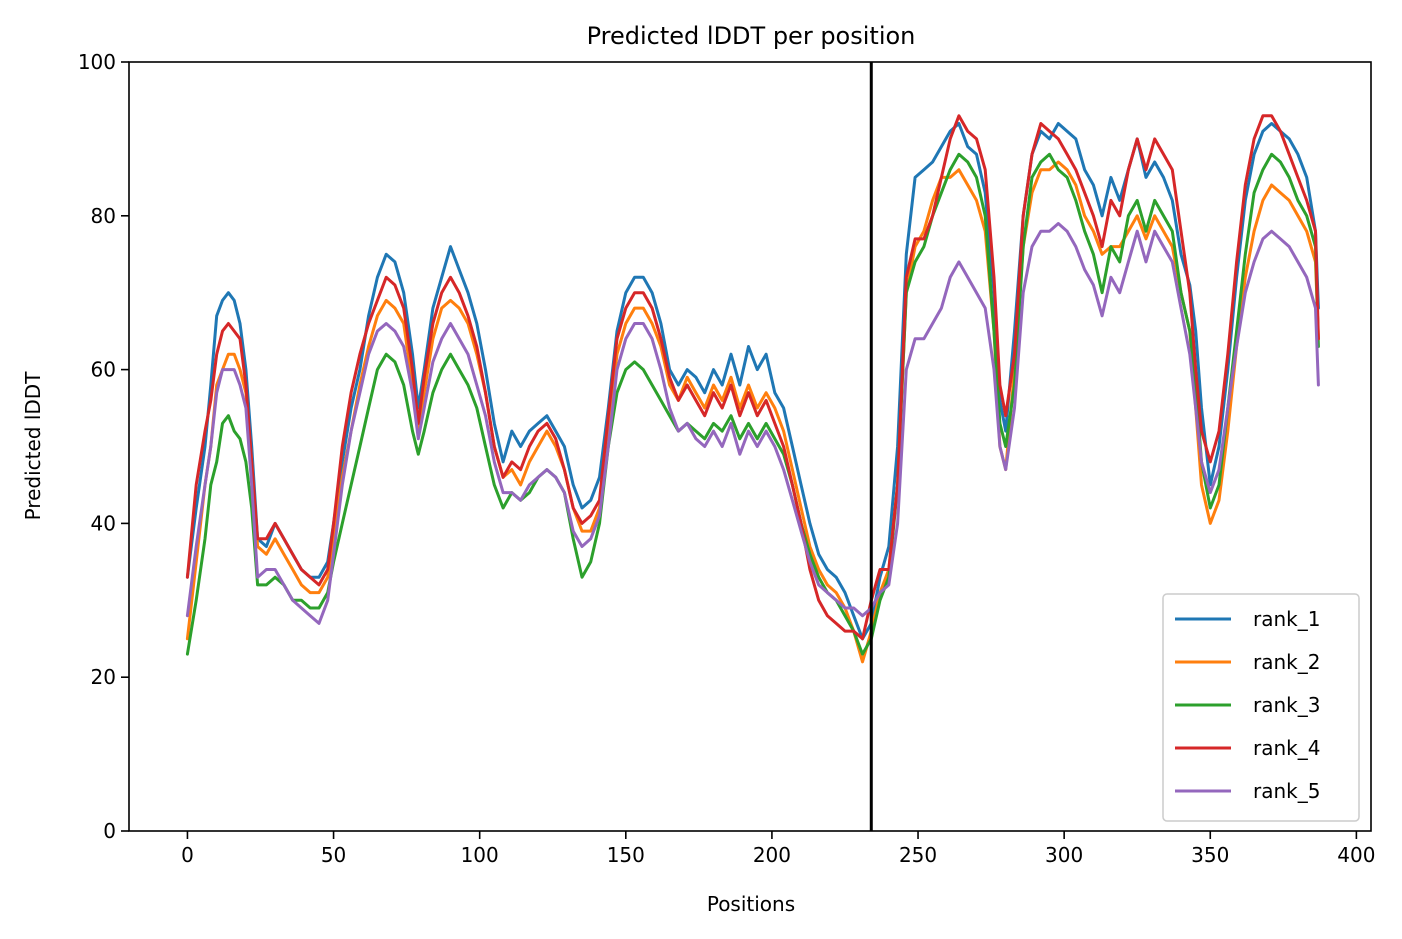  What do you see at coordinates (1210, 855) in the screenshot?
I see `x-tick-label: 350` at bounding box center [1210, 855].